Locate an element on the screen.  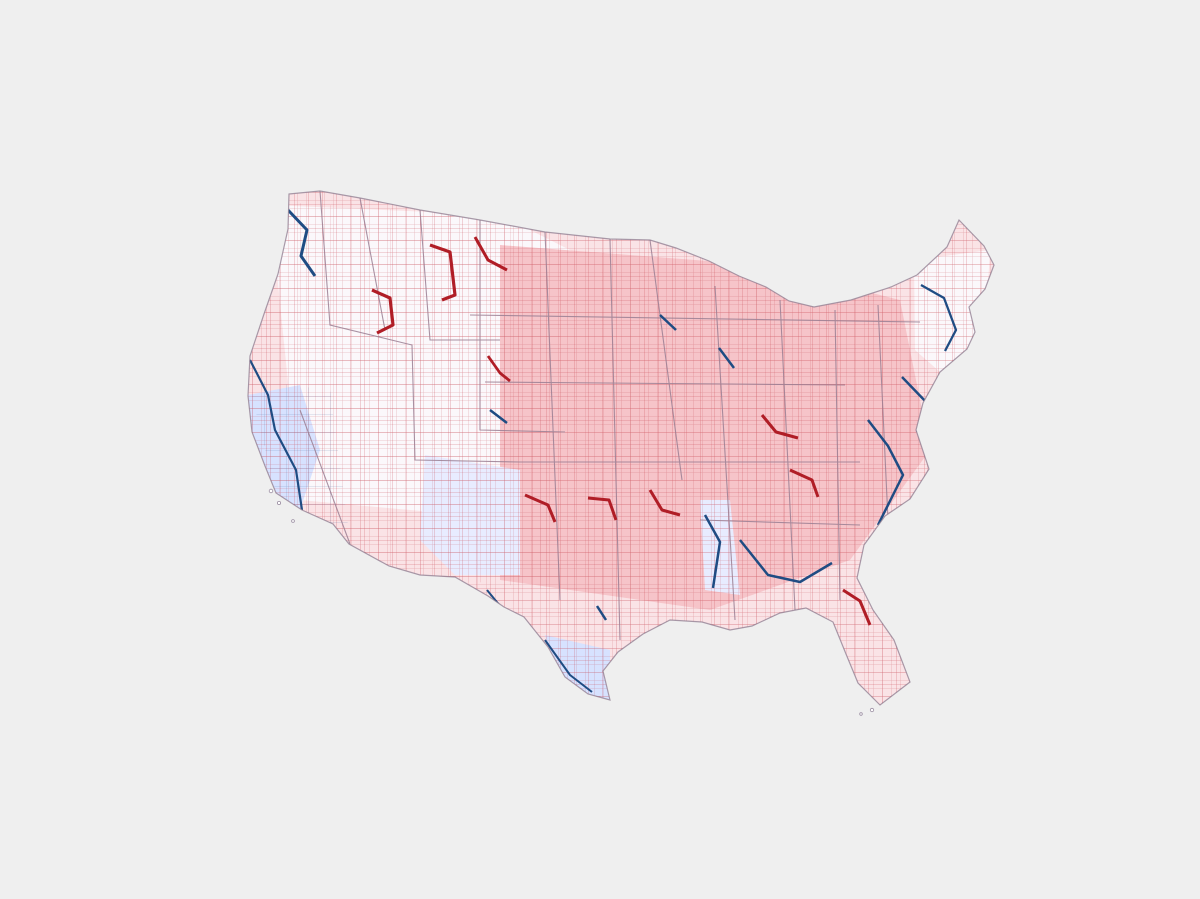
coastal-islands is located at coordinates (571, 602).